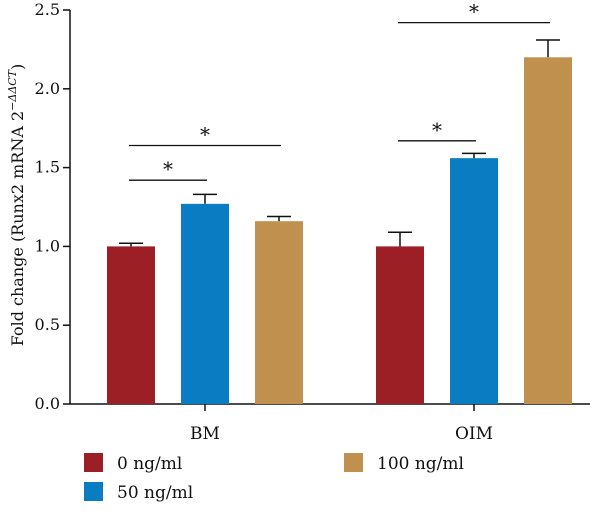 Image resolution: width=600 pixels, height=515 pixels. I want to click on x-tick-label: OIM, so click(474, 434).